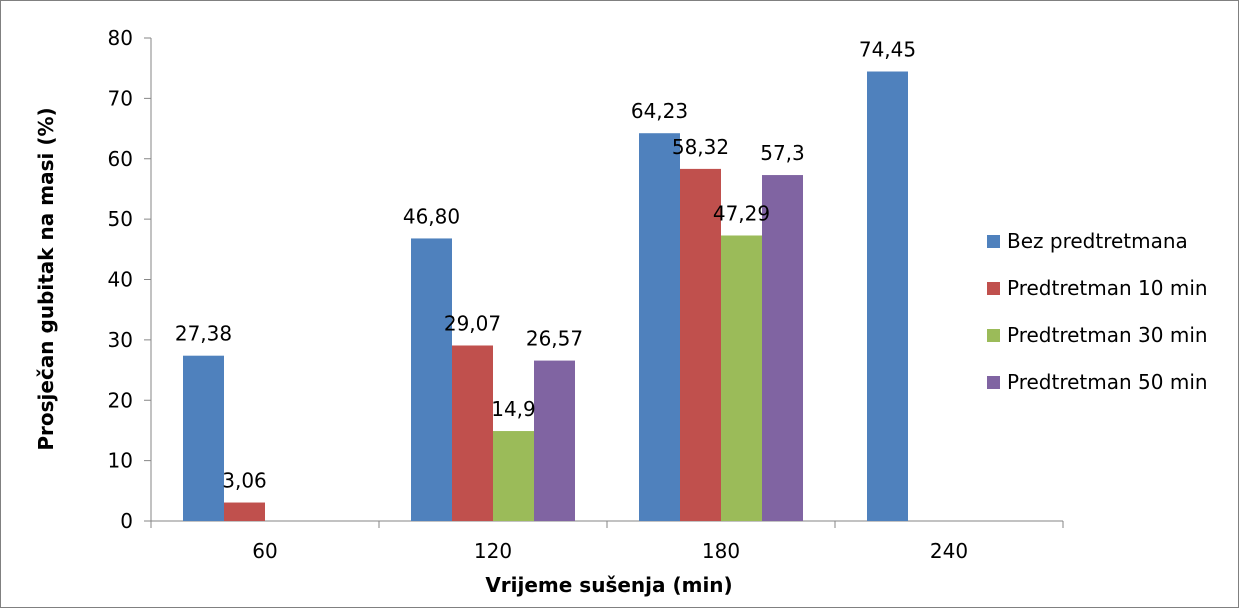  Describe the element at coordinates (120, 98) in the screenshot. I see `y-tick-label: 70` at that location.